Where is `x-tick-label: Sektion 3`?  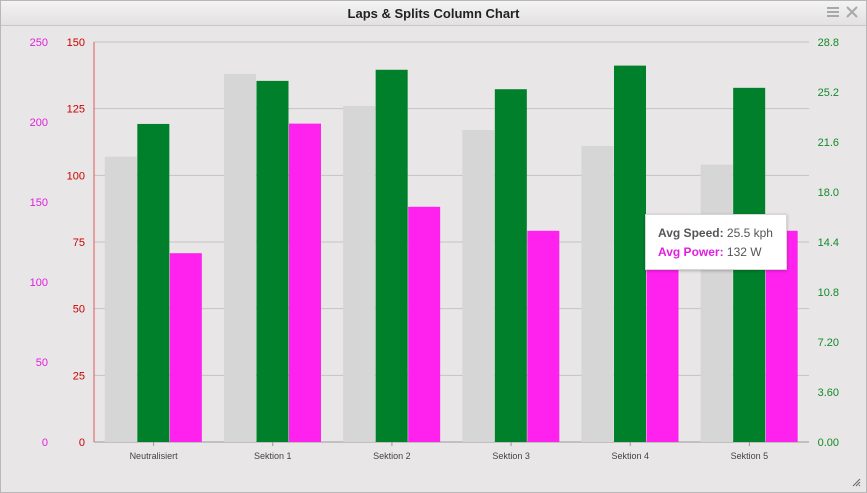 x-tick-label: Sektion 3 is located at coordinates (511, 456).